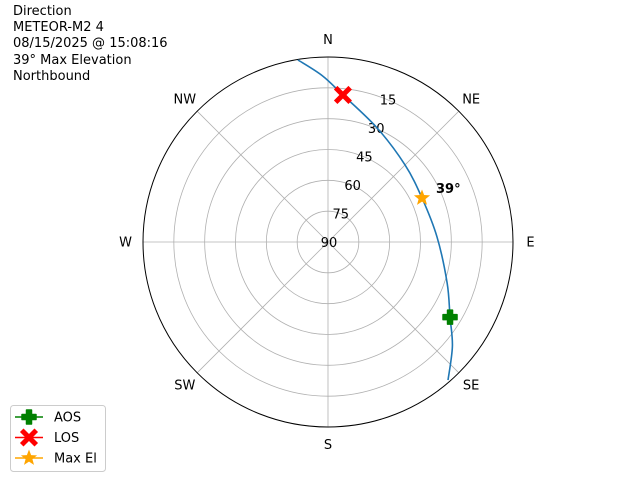  Describe the element at coordinates (58, 28) in the screenshot. I see `title-line: METEOR-M2 4` at that location.